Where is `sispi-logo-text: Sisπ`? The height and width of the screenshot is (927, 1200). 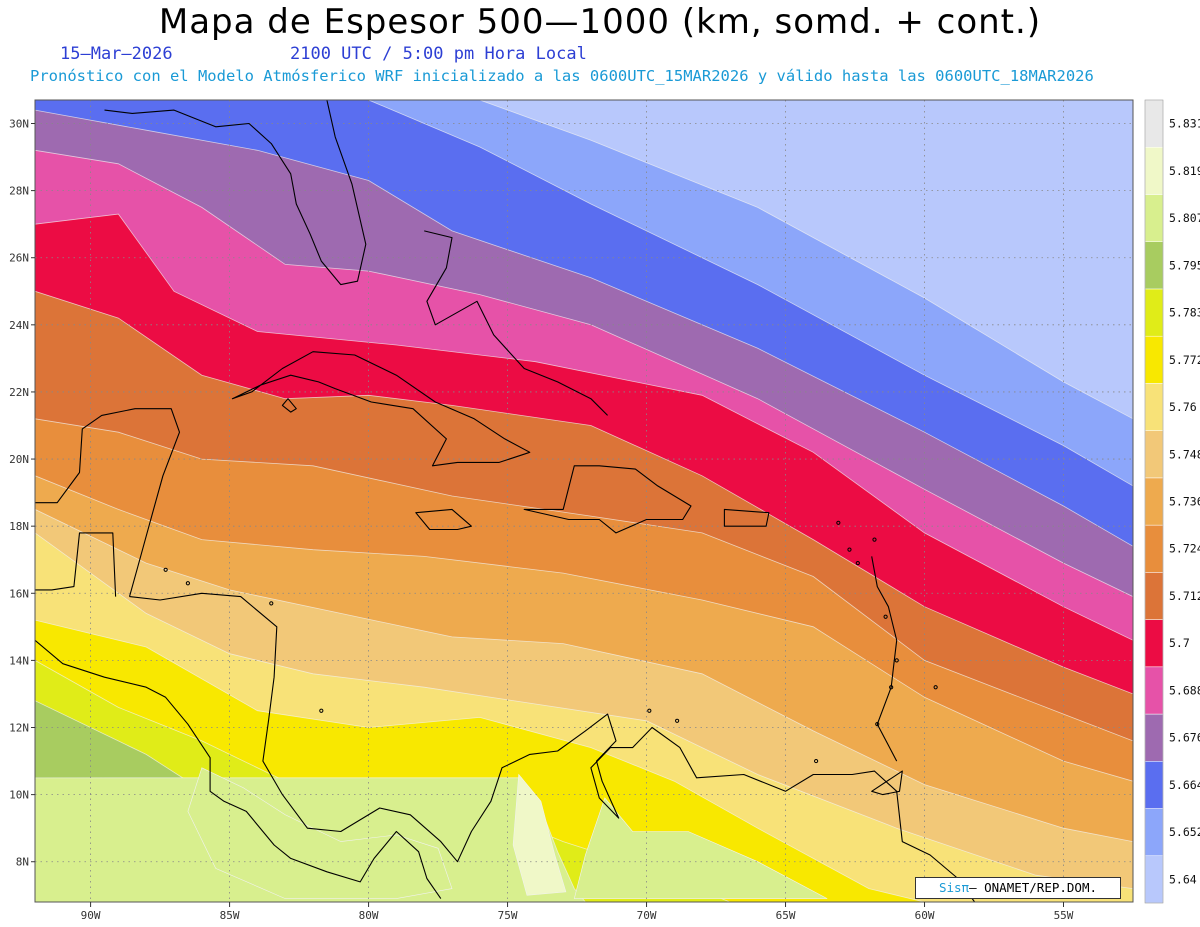
sispi-logo-text: Sisπ is located at coordinates (954, 887).